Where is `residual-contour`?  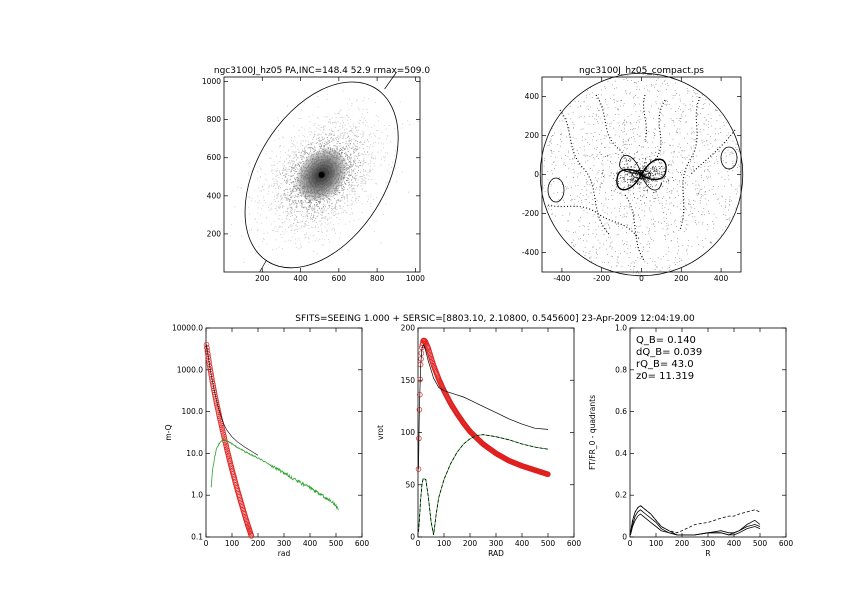 residual-contour is located at coordinates (653, 169).